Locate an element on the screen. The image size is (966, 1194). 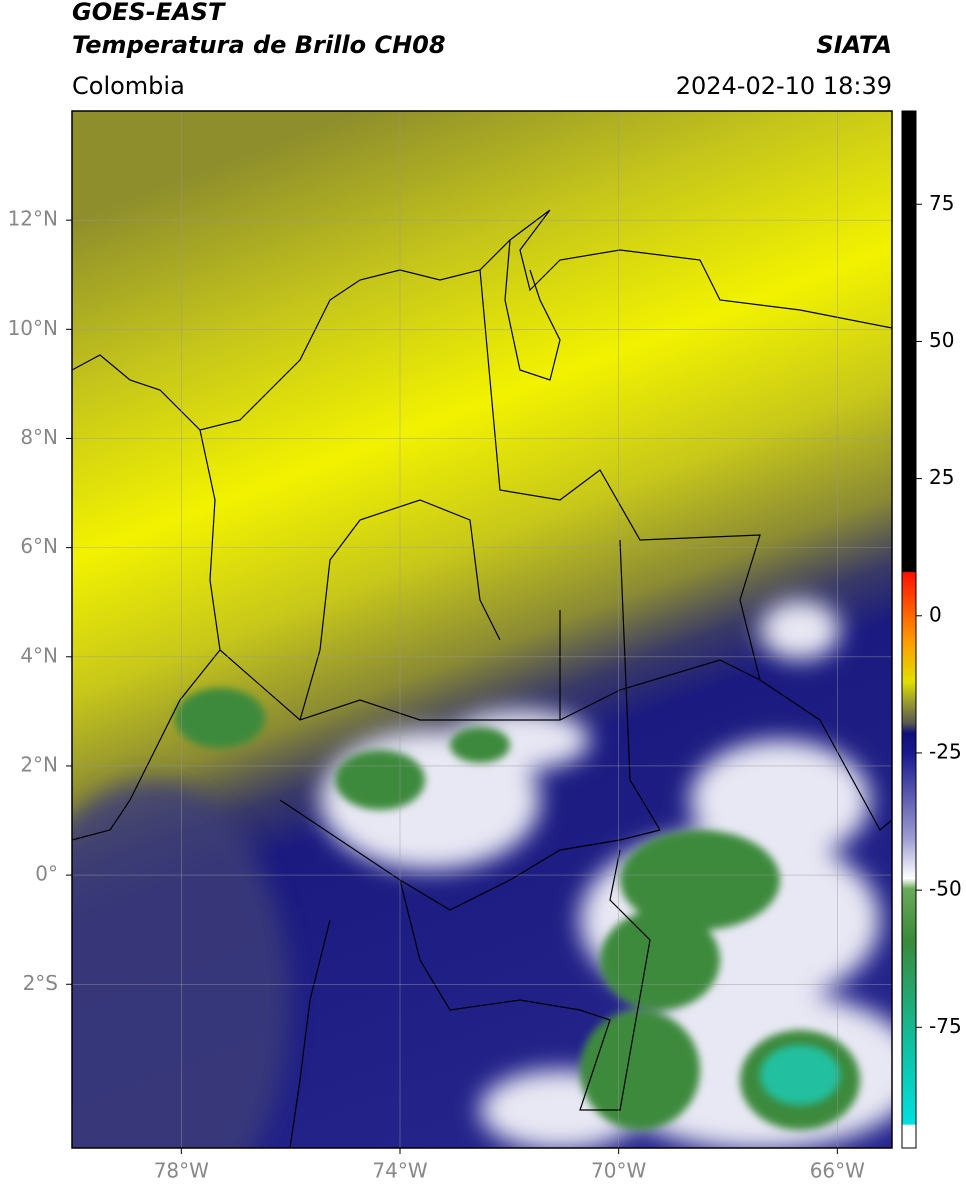
colorbar-tick-label: -75 is located at coordinates (945, 1026).